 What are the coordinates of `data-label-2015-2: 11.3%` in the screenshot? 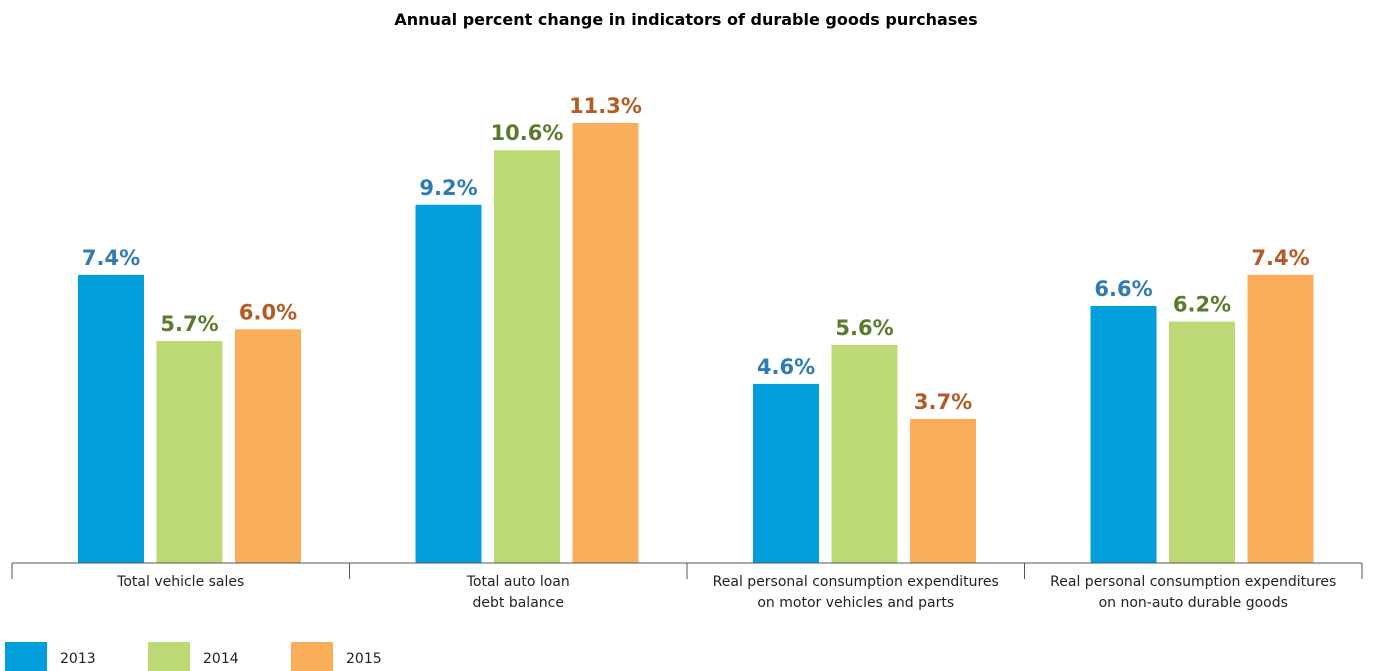 It's located at (605, 106).